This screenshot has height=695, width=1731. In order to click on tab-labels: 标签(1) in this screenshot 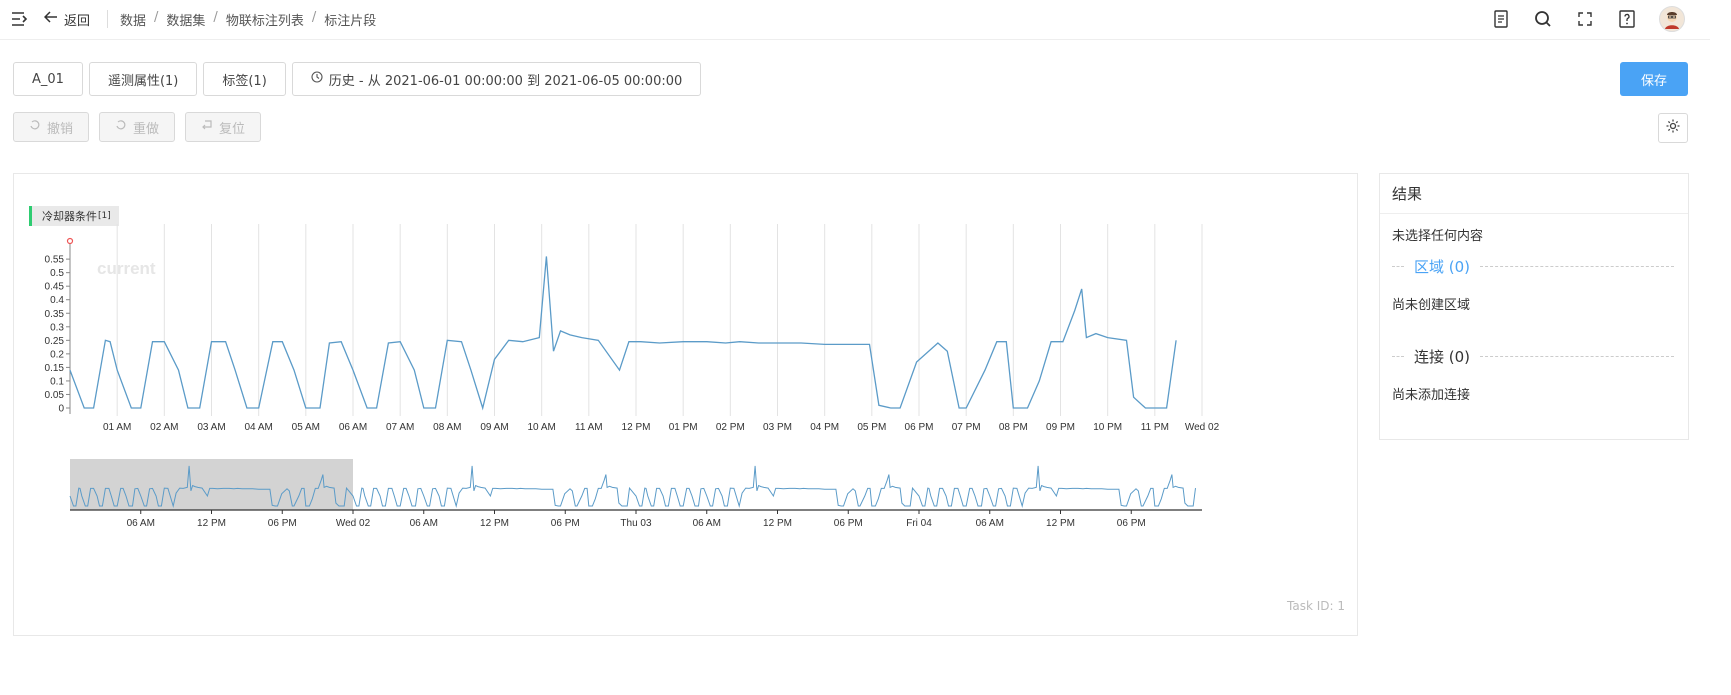, I will do `click(244, 79)`.